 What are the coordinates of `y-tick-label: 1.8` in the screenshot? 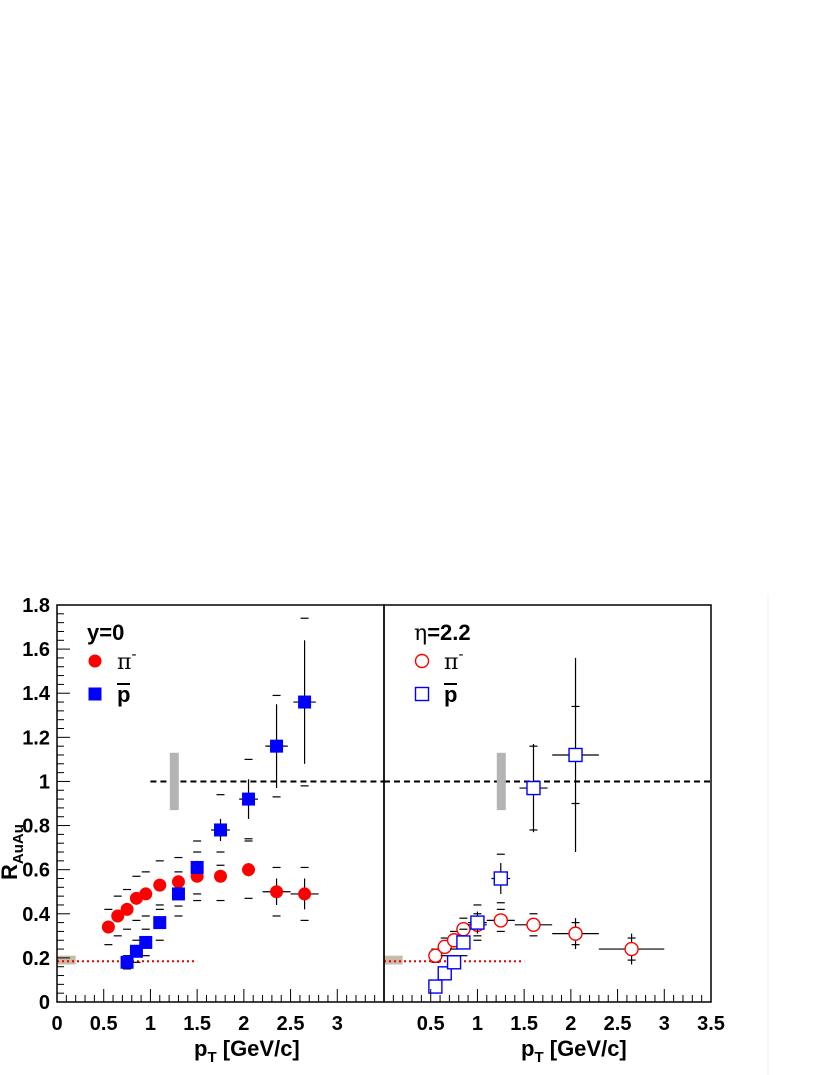 It's located at (36, 606).